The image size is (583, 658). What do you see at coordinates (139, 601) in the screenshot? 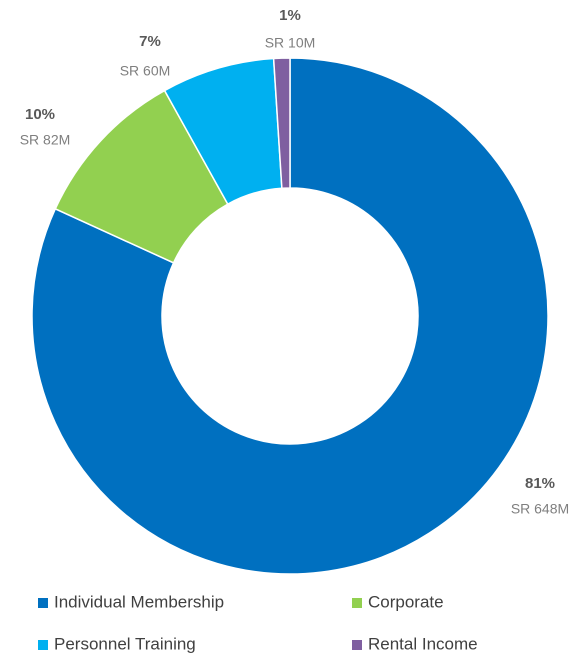
I see `legend-label: Individual Membership` at bounding box center [139, 601].